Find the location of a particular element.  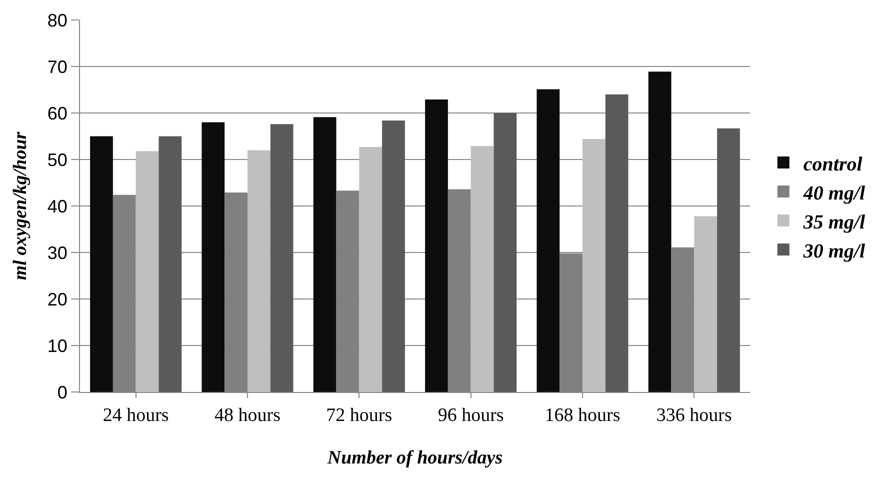

x-tick-label: 168 hours is located at coordinates (582, 415).